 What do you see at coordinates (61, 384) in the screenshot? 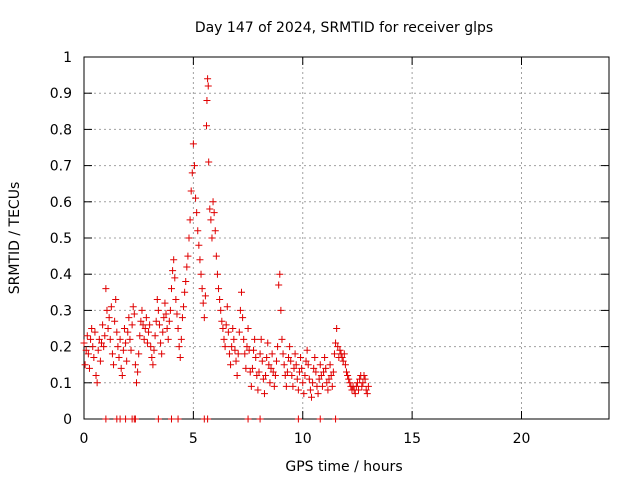
I see `y-tick-label: 0.1` at bounding box center [61, 384].